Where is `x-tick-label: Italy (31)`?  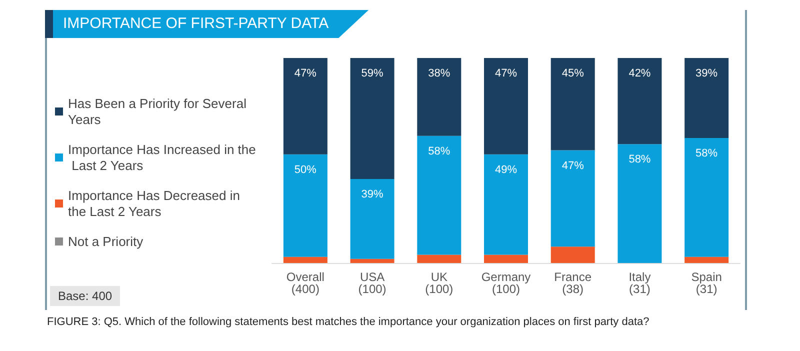
x-tick-label: Italy (31) is located at coordinates (639, 283).